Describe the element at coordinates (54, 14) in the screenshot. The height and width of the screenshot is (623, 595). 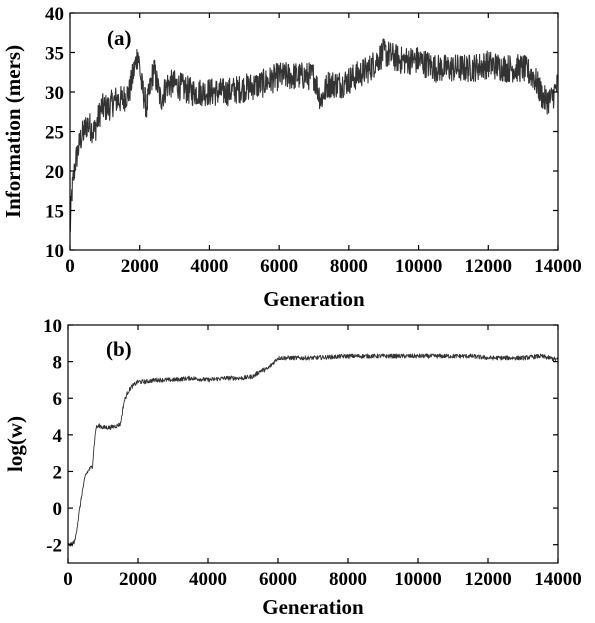
I see `y-tick-label: 40` at that location.